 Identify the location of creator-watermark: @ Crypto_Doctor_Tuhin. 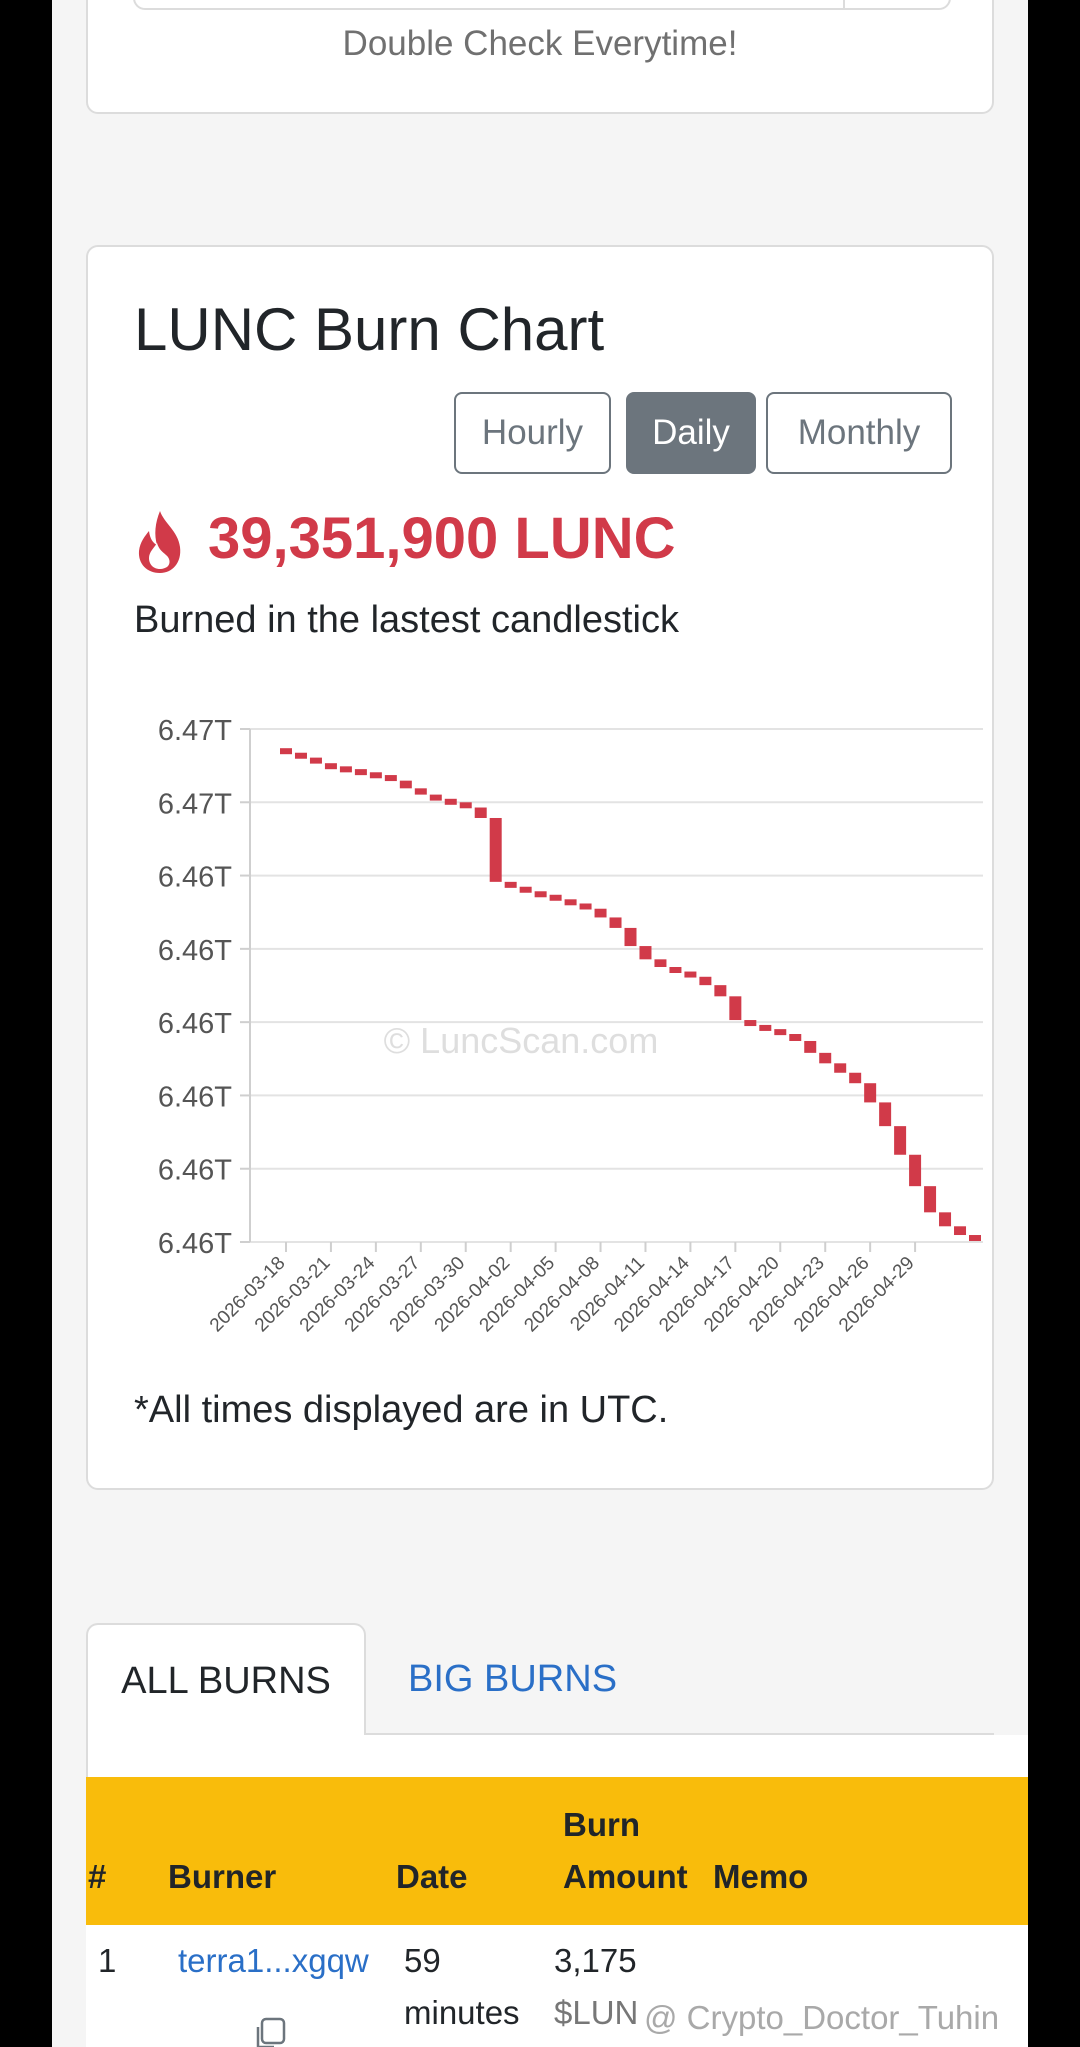
(822, 2017).